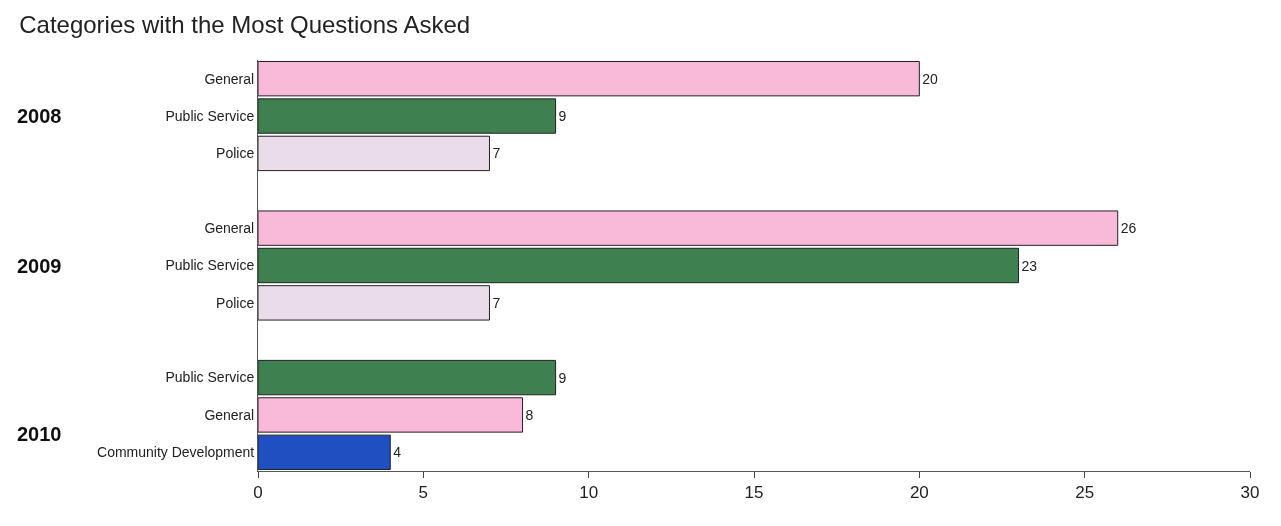  Describe the element at coordinates (397, 452) in the screenshot. I see `data-label: 4` at that location.